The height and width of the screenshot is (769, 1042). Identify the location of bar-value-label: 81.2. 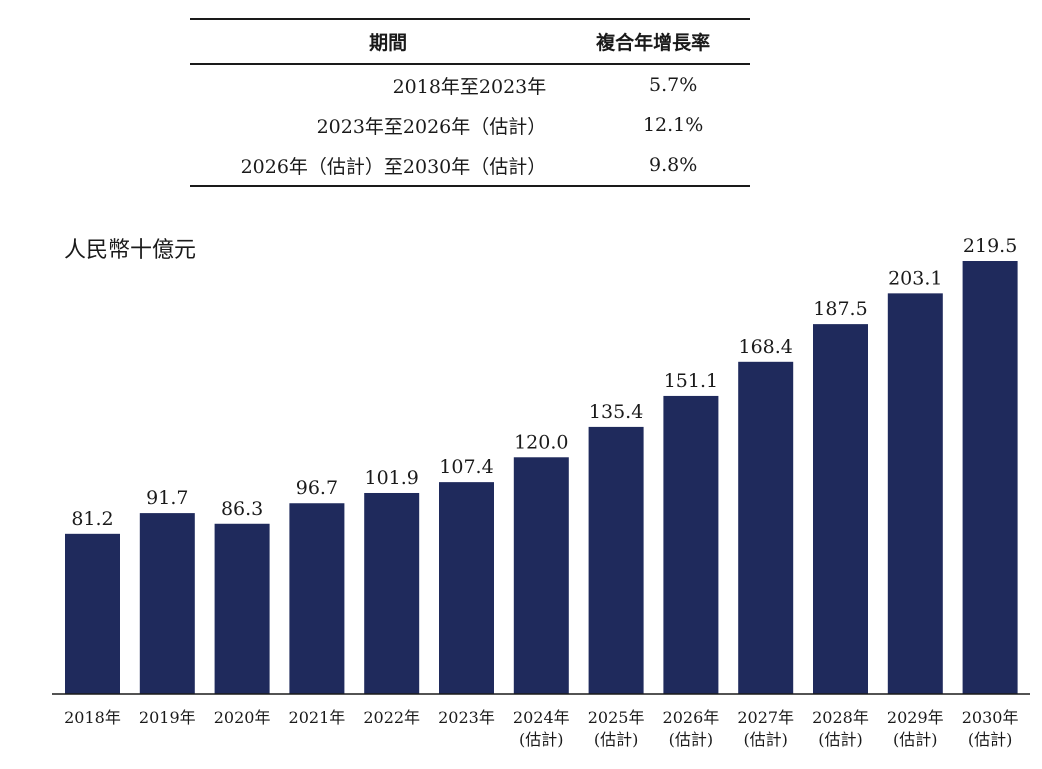
(92, 519).